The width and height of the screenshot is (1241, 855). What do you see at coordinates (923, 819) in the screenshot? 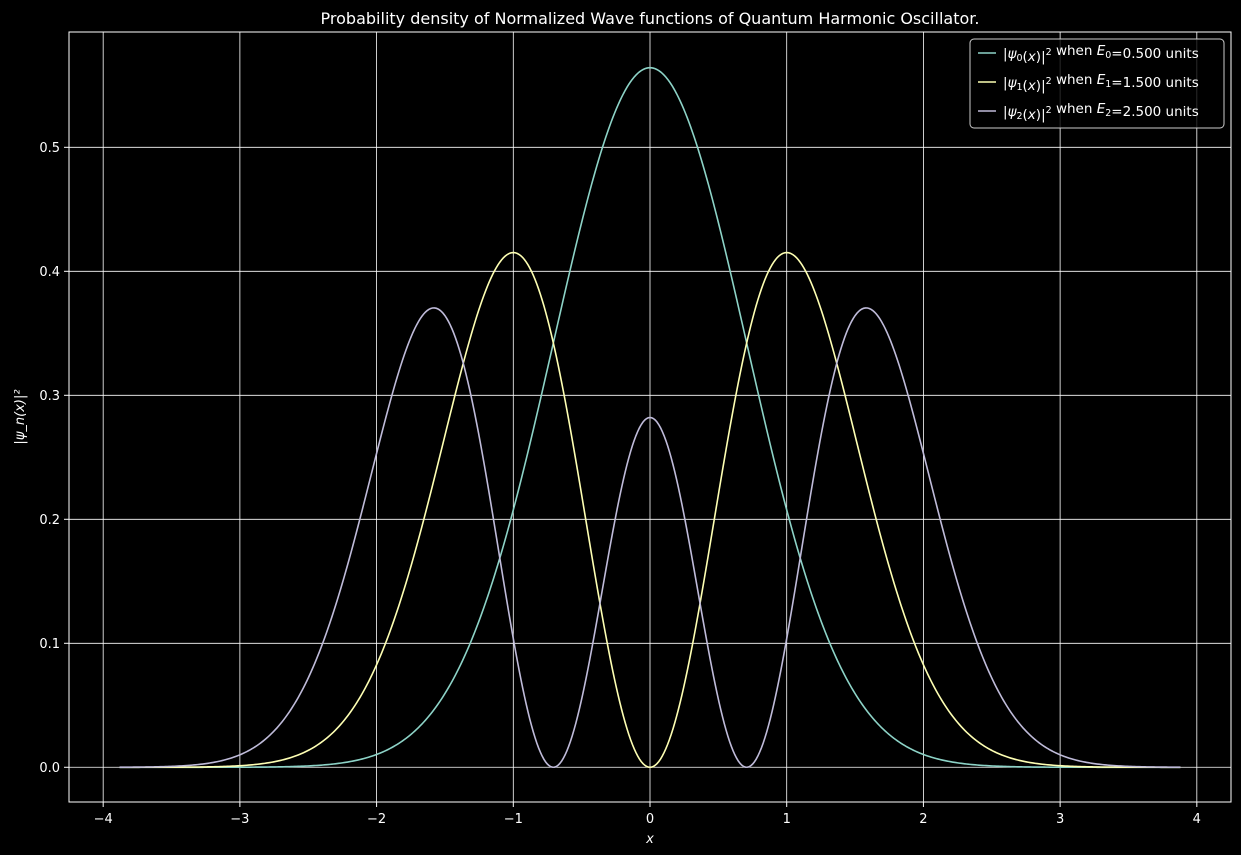
I see `x-tick-label: 2` at bounding box center [923, 819].